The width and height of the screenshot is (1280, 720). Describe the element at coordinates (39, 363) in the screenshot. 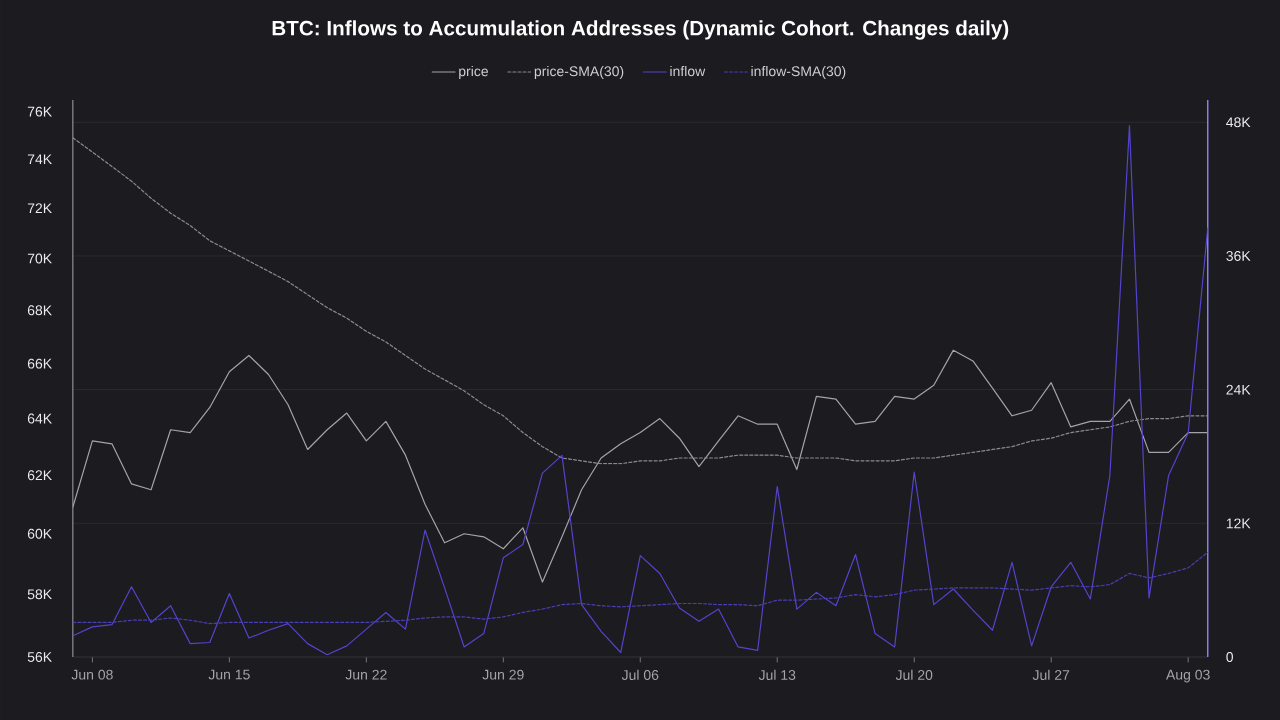

I see `y-tick-label: 66K` at that location.